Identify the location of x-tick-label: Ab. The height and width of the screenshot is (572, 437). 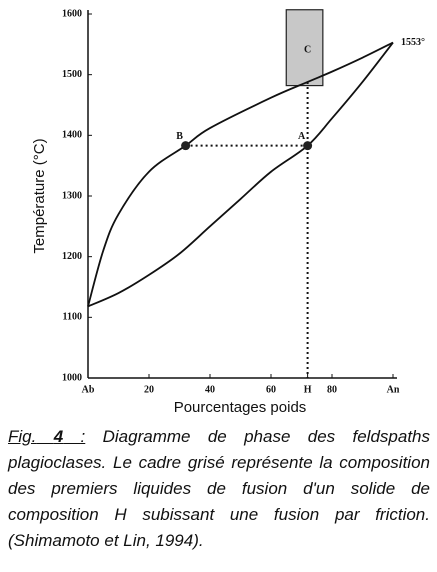
(88, 389).